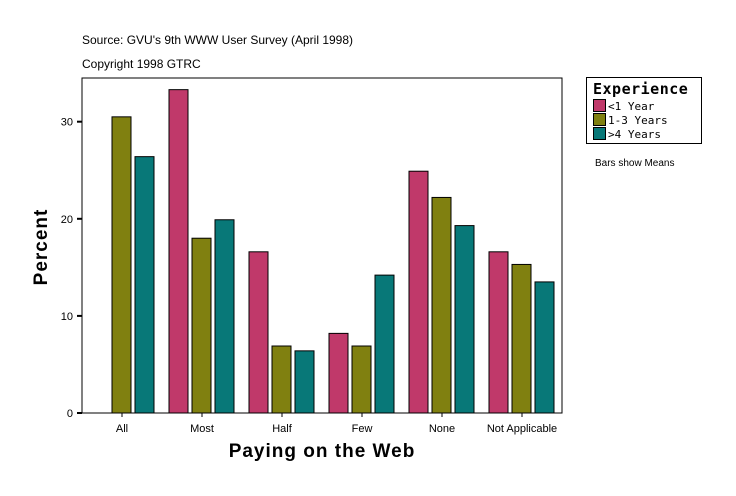 The height and width of the screenshot is (496, 736). Describe the element at coordinates (635, 163) in the screenshot. I see `note-text: Bars show Means` at that location.